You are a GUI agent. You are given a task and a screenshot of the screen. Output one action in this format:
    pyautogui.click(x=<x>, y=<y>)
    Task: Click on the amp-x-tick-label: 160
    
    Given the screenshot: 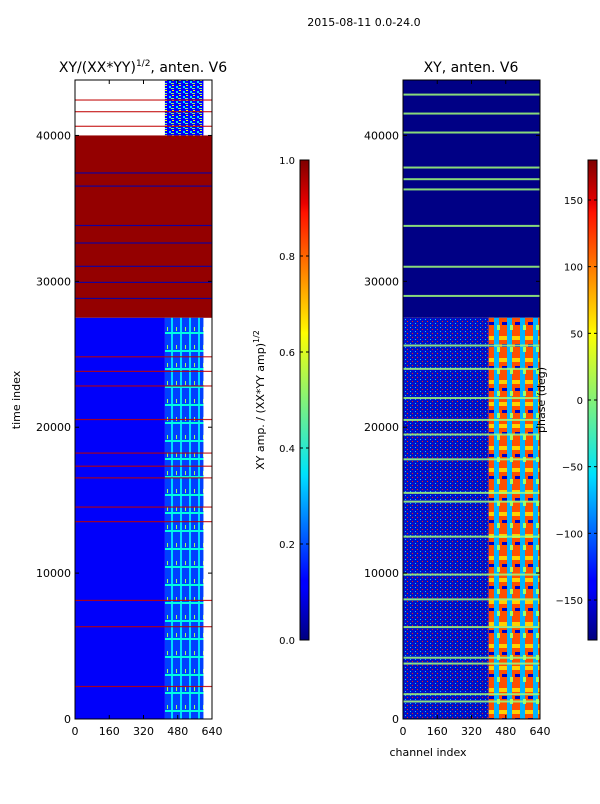 What is the action you would take?
    pyautogui.click(x=109, y=731)
    